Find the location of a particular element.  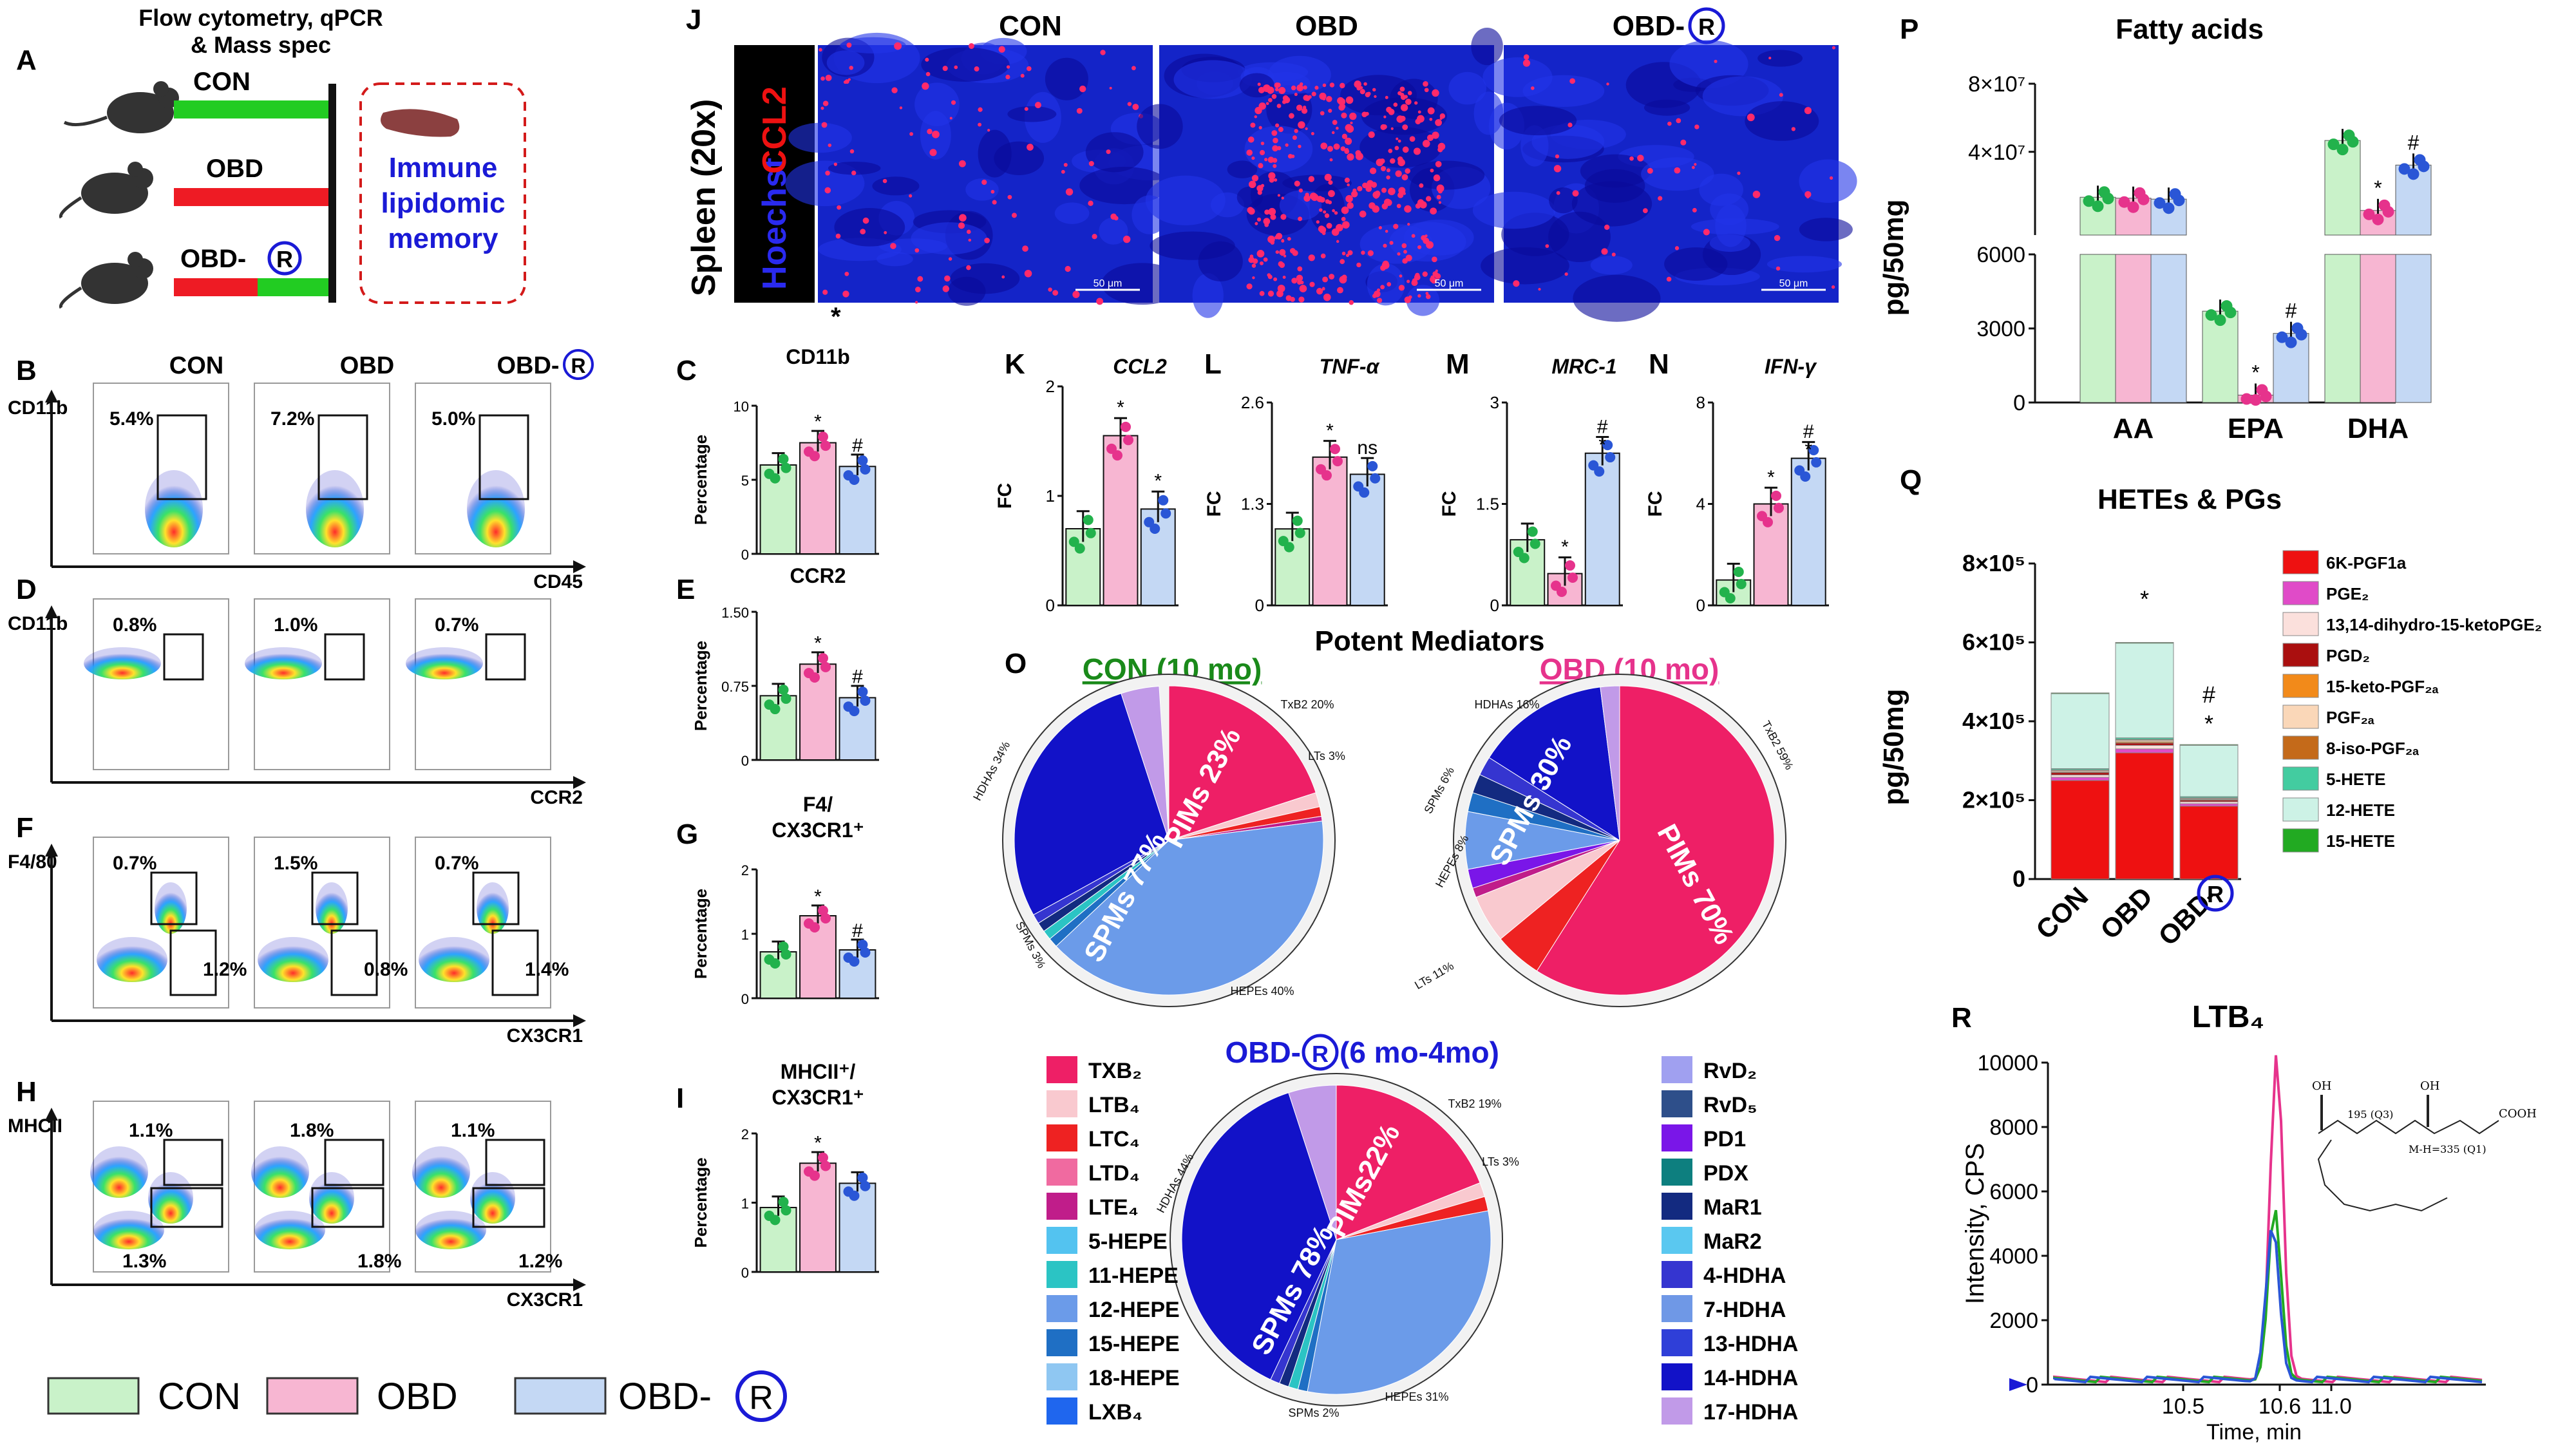

q-legend-label: PGE₂ is located at coordinates (2347, 593).